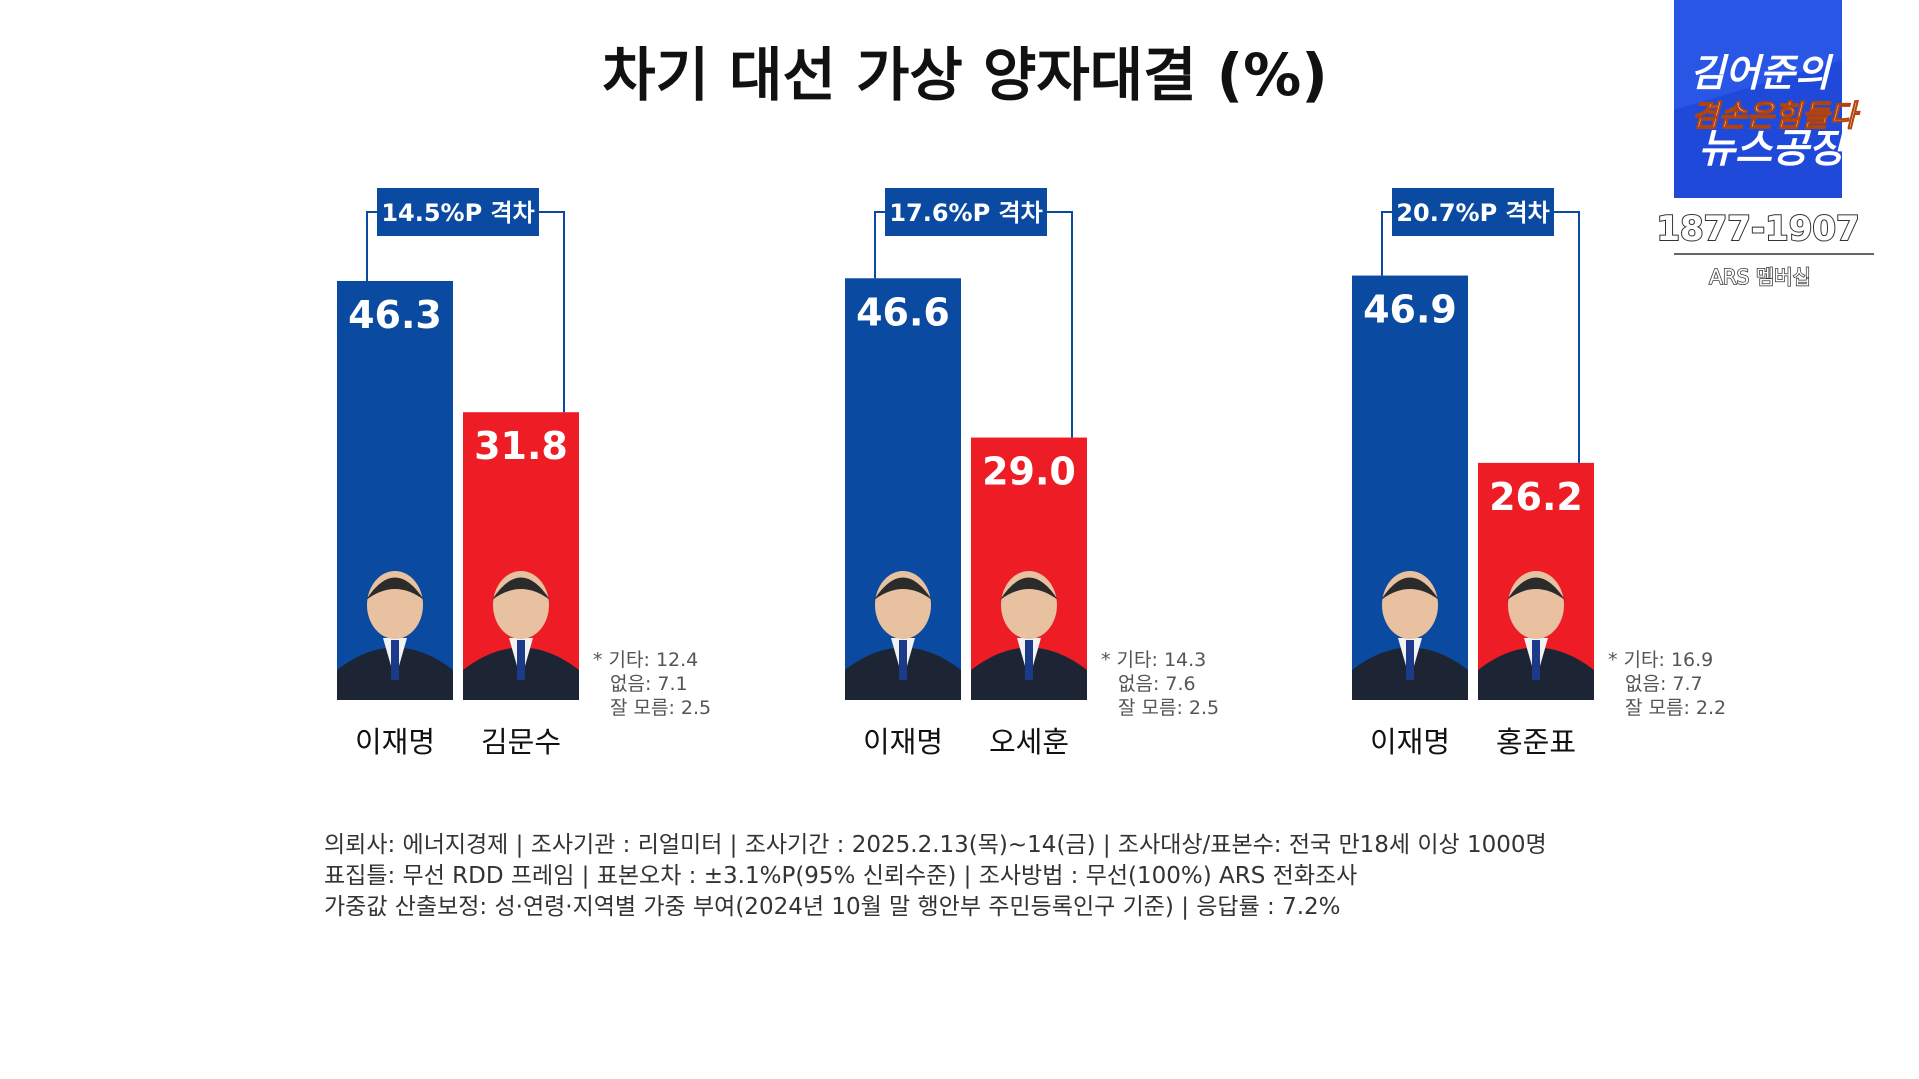  I want to click on bar-value-label: 46.3, so click(395, 315).